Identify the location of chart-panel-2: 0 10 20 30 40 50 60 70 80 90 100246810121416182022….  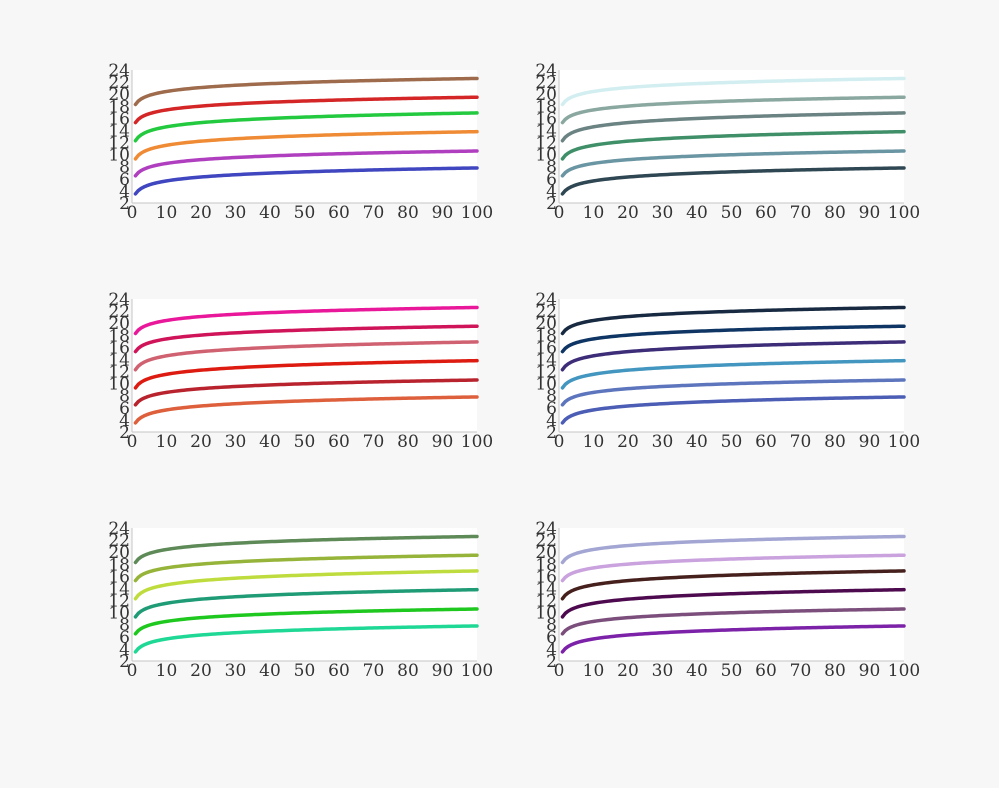
(727, 142).